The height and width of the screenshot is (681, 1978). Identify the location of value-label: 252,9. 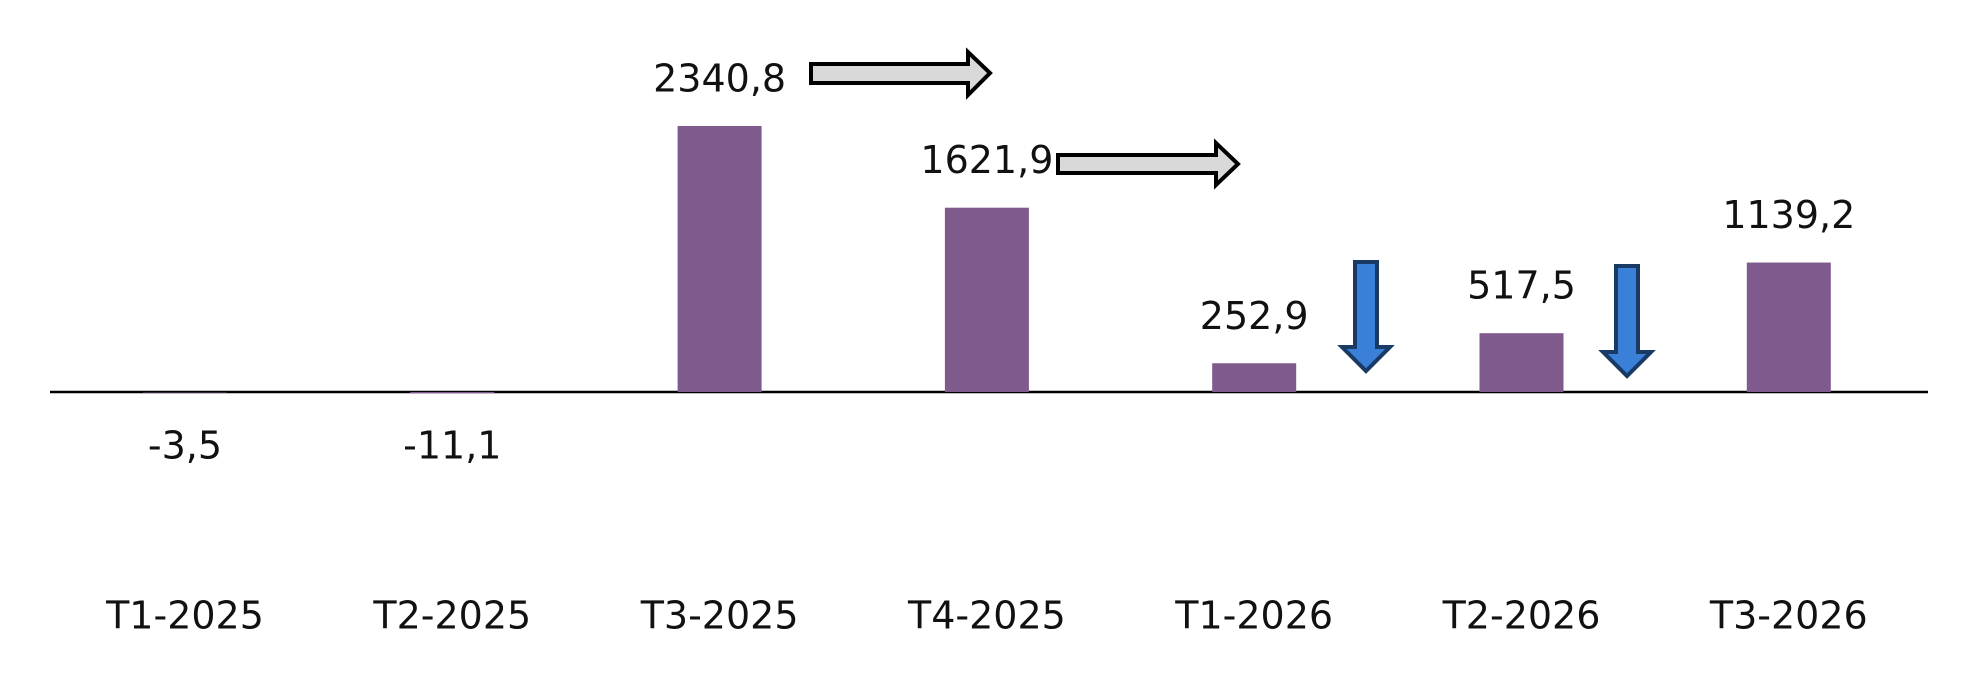
(1254, 316).